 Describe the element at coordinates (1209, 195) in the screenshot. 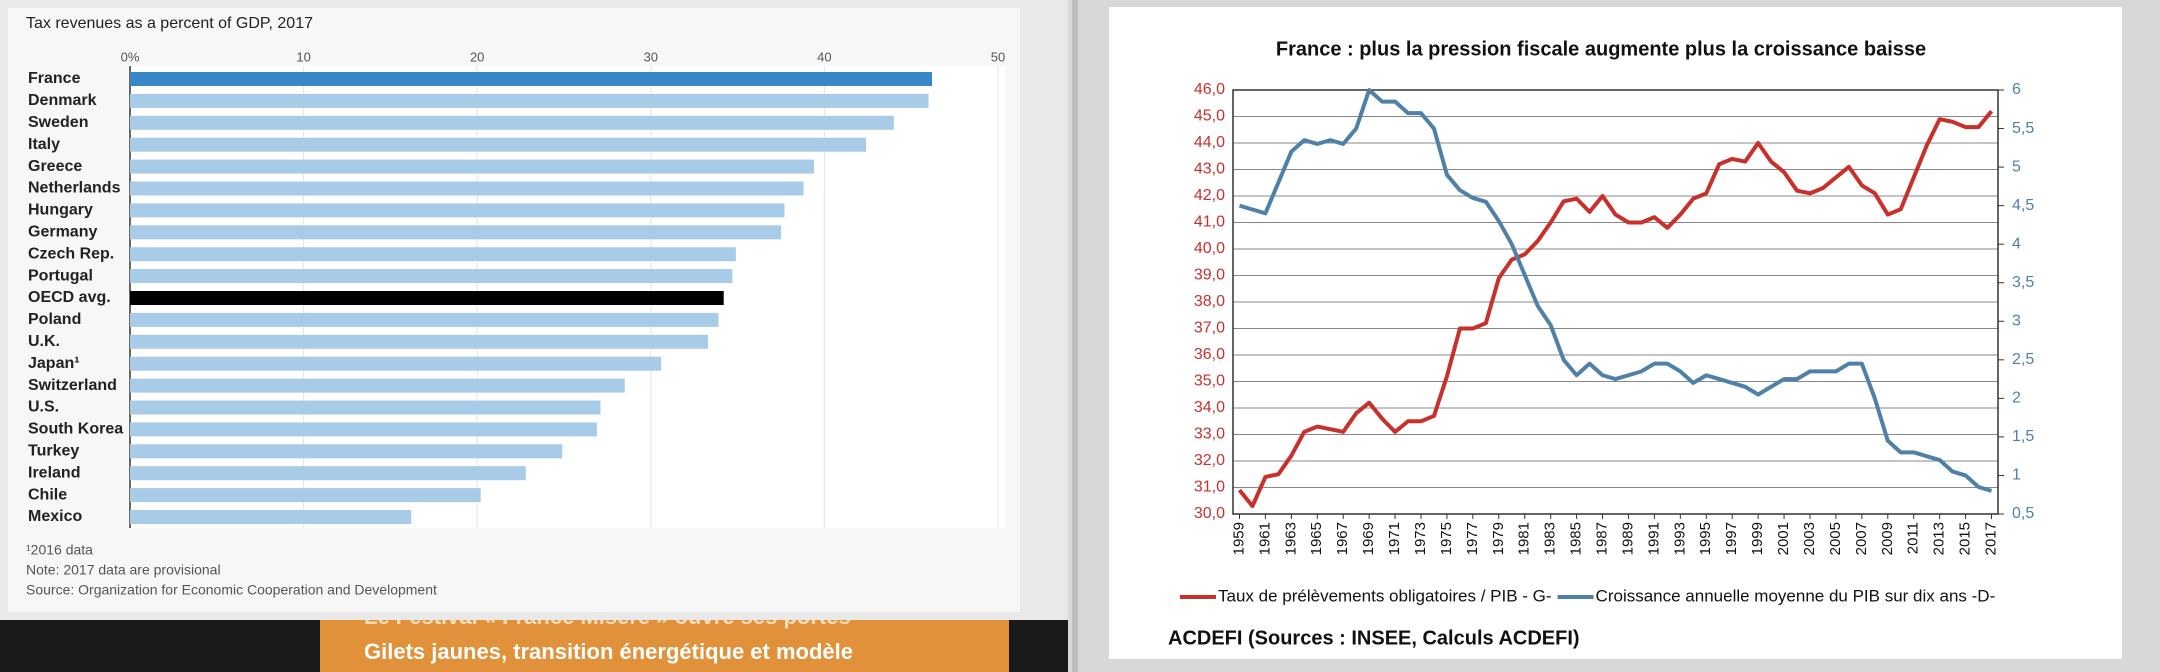

I see `y-tick-label: 42,0` at that location.